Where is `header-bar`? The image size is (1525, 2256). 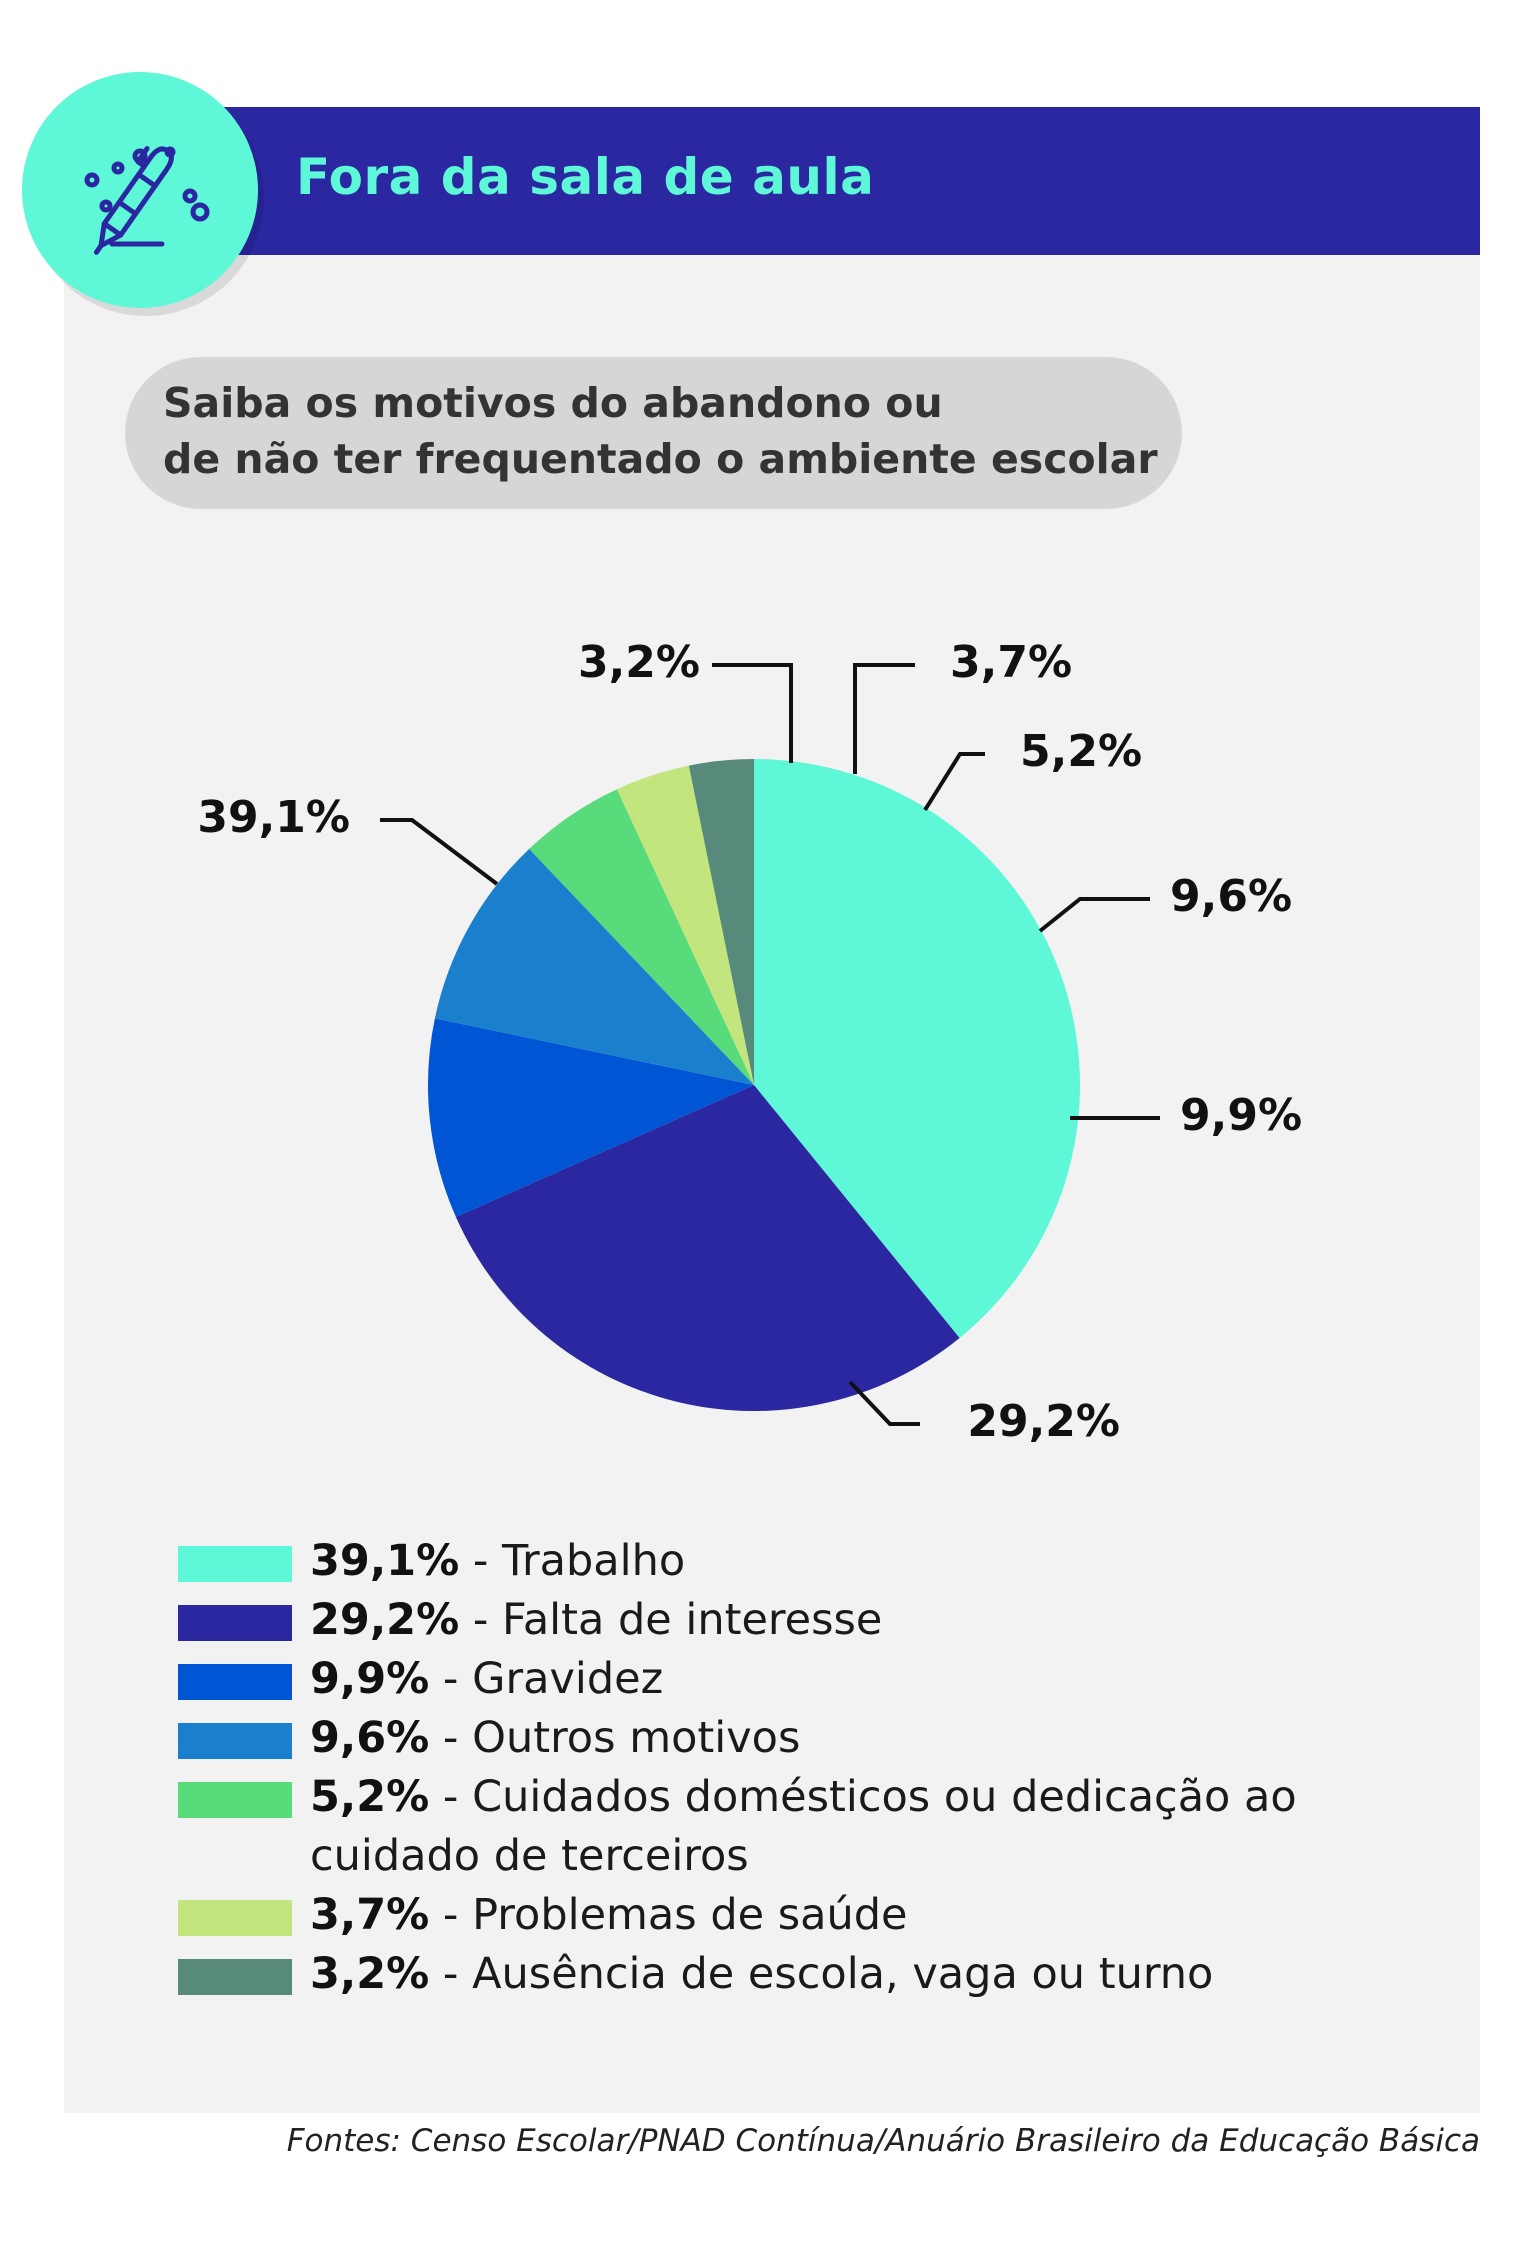
header-bar is located at coordinates (772, 181).